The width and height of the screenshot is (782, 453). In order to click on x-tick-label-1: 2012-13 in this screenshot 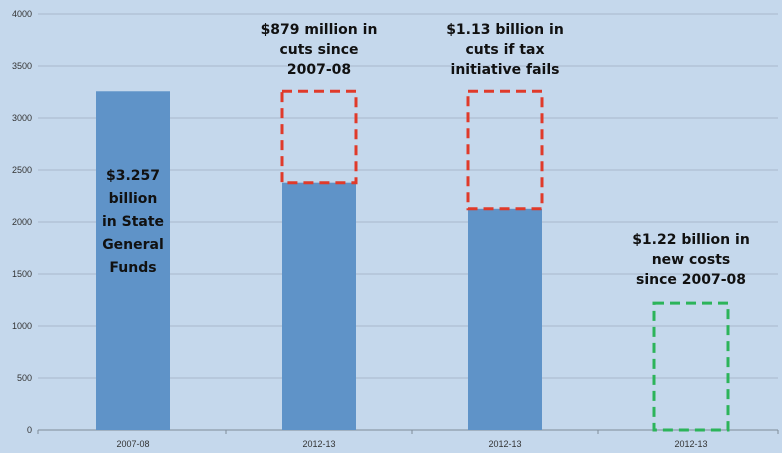, I will do `click(318, 444)`.